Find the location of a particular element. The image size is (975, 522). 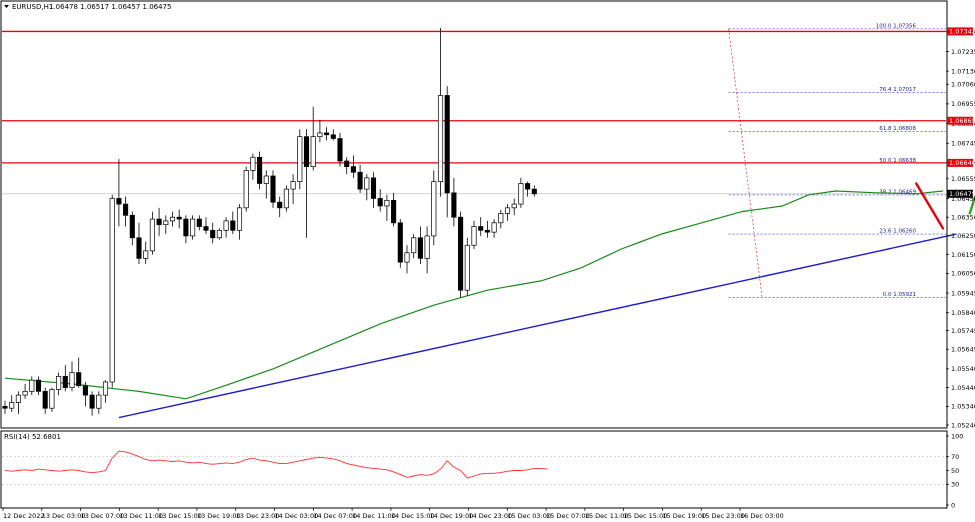

fib-level-label: 23.6 1.06260 is located at coordinates (897, 232).